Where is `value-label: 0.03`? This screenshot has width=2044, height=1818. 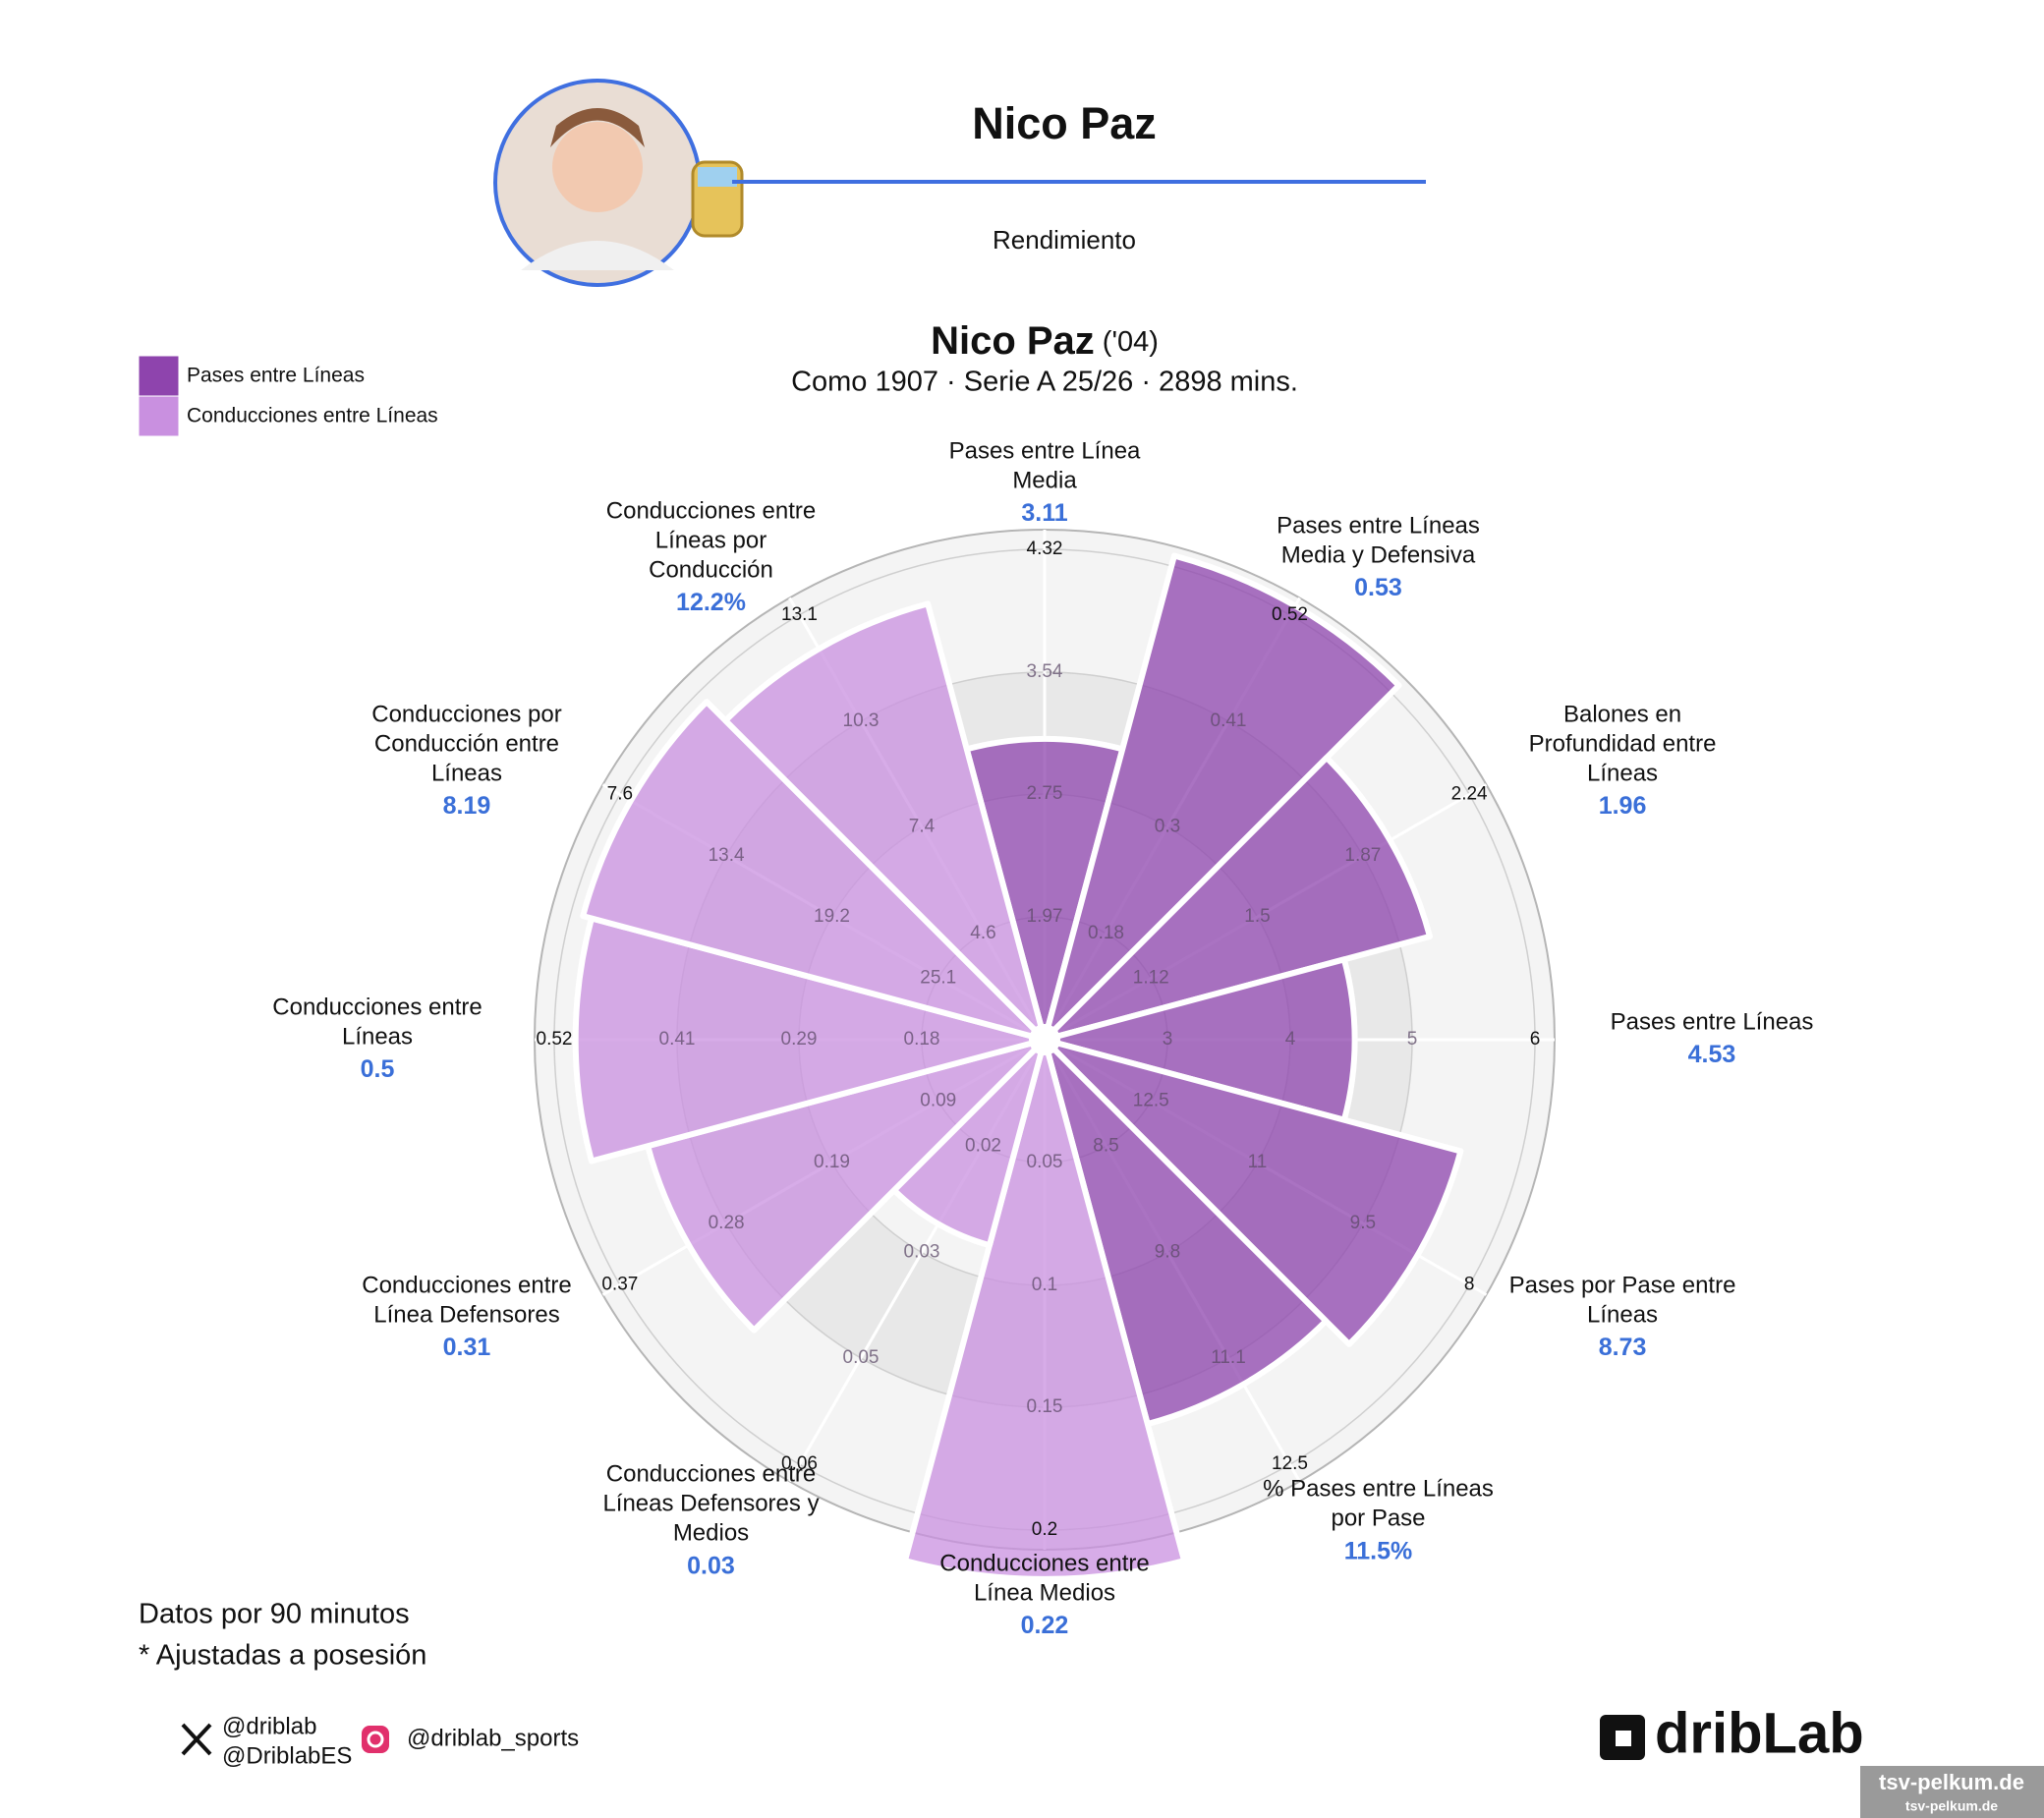 value-label: 0.03 is located at coordinates (711, 1565).